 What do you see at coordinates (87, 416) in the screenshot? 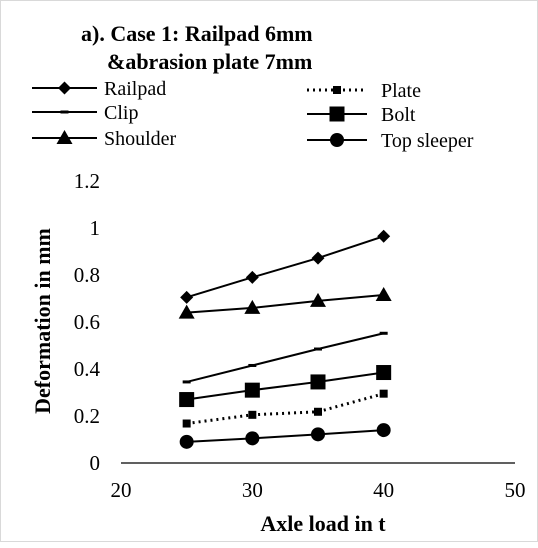
I see `y-tick-label: 0.2` at bounding box center [87, 416].